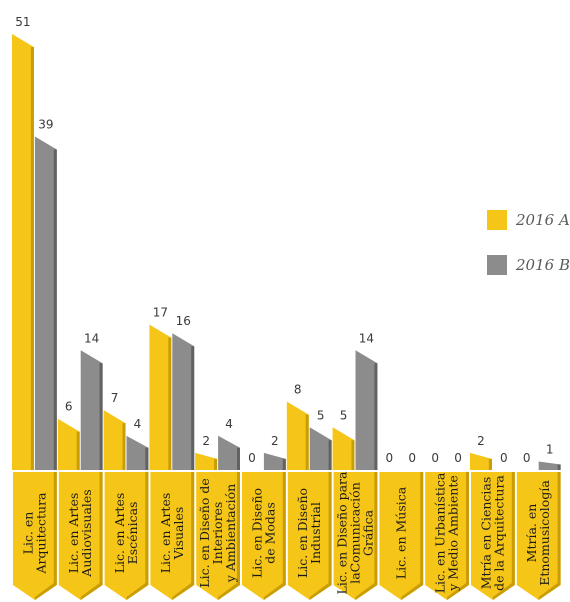 This screenshot has width=570, height=602. What do you see at coordinates (458, 458) in the screenshot?
I see `value-label-2016-b-9: 0` at bounding box center [458, 458].